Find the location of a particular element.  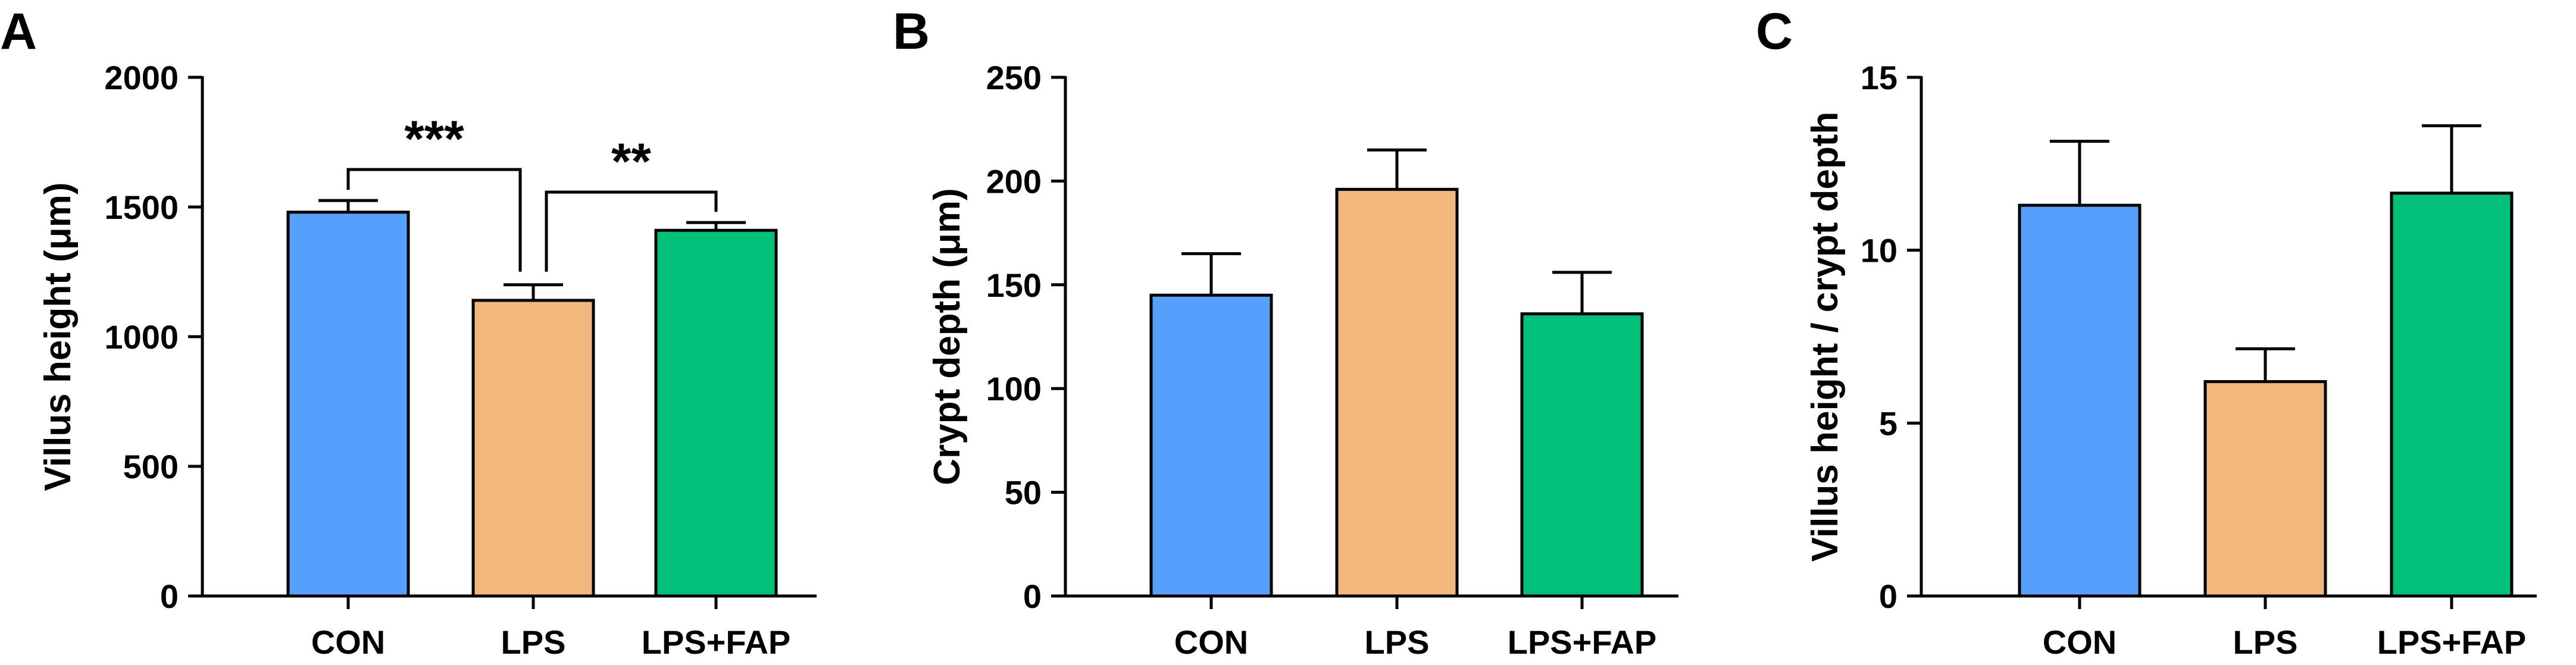

y-axis-title: Villus height (μm) is located at coordinates (58, 336).